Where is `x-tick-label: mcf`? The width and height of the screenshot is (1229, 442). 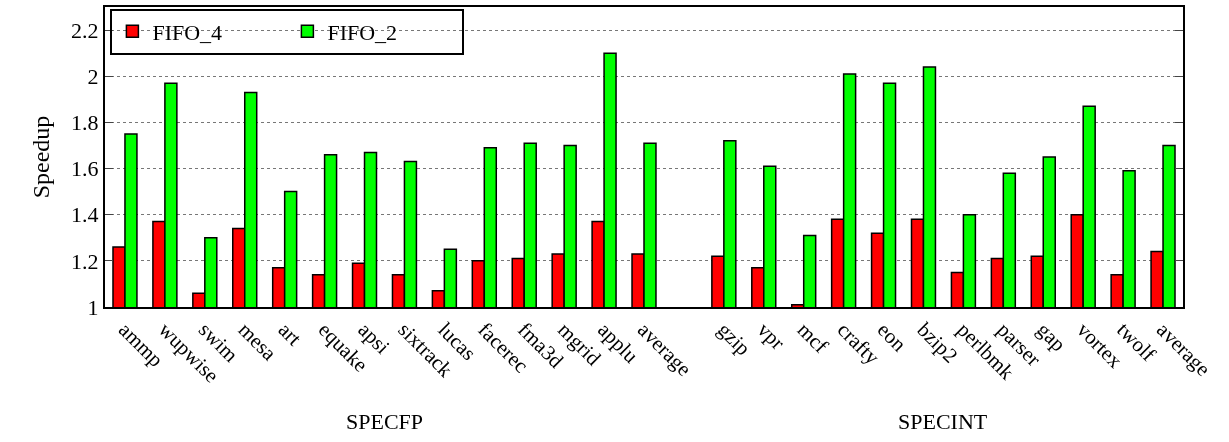 x-tick-label: mcf is located at coordinates (812, 337).